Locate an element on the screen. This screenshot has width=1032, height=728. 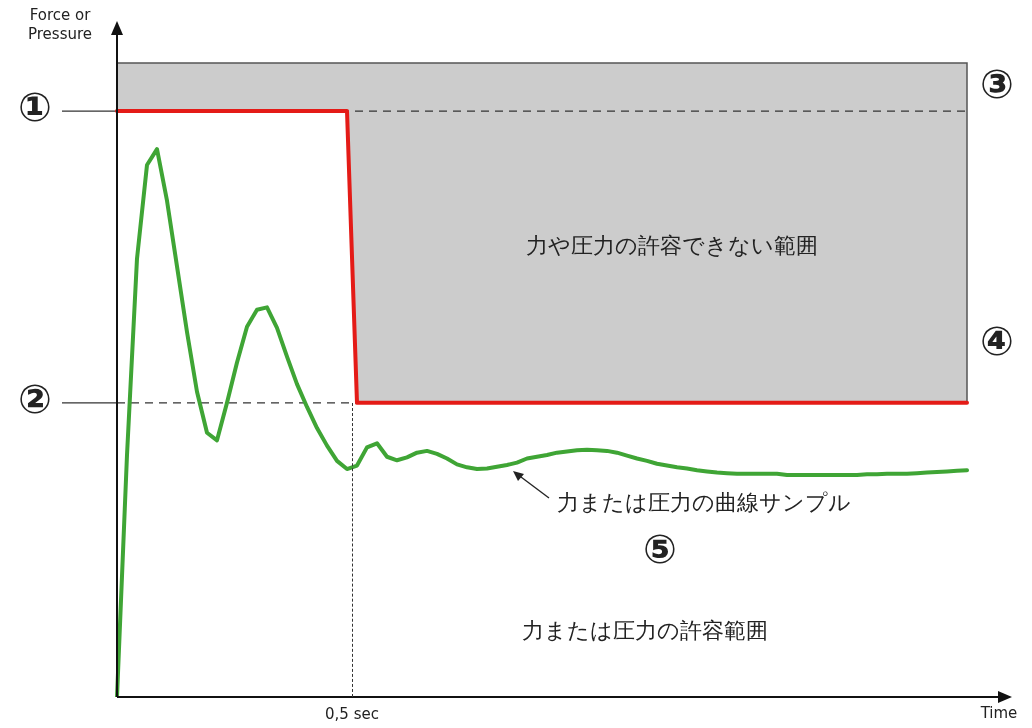
y-axis-title: Force or Pressure is located at coordinates (60, 25).